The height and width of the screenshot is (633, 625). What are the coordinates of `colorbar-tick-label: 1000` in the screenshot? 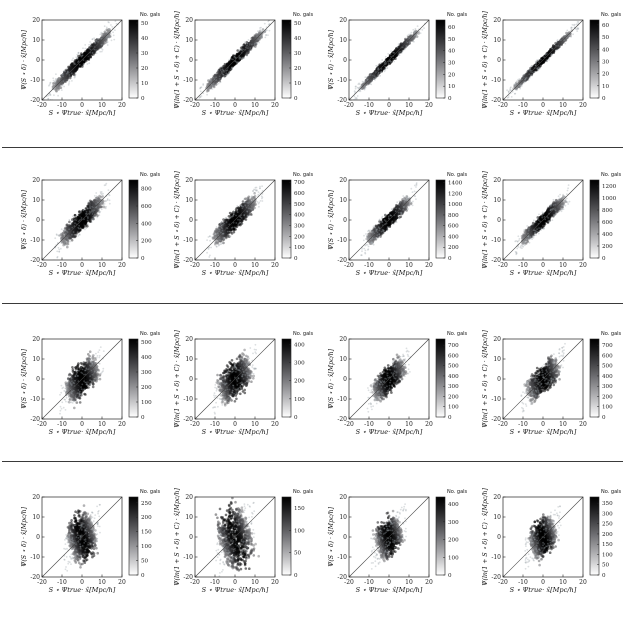 It's located at (609, 199).